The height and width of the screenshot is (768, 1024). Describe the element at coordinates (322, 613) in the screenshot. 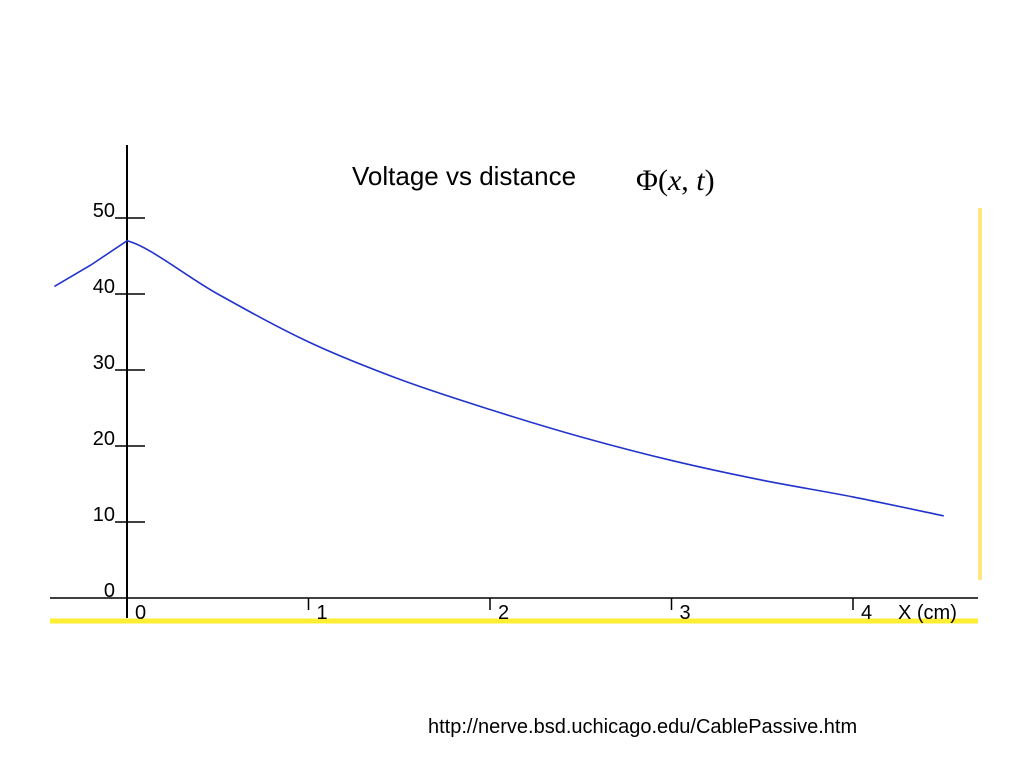

I see `x-tick-label: 1` at that location.